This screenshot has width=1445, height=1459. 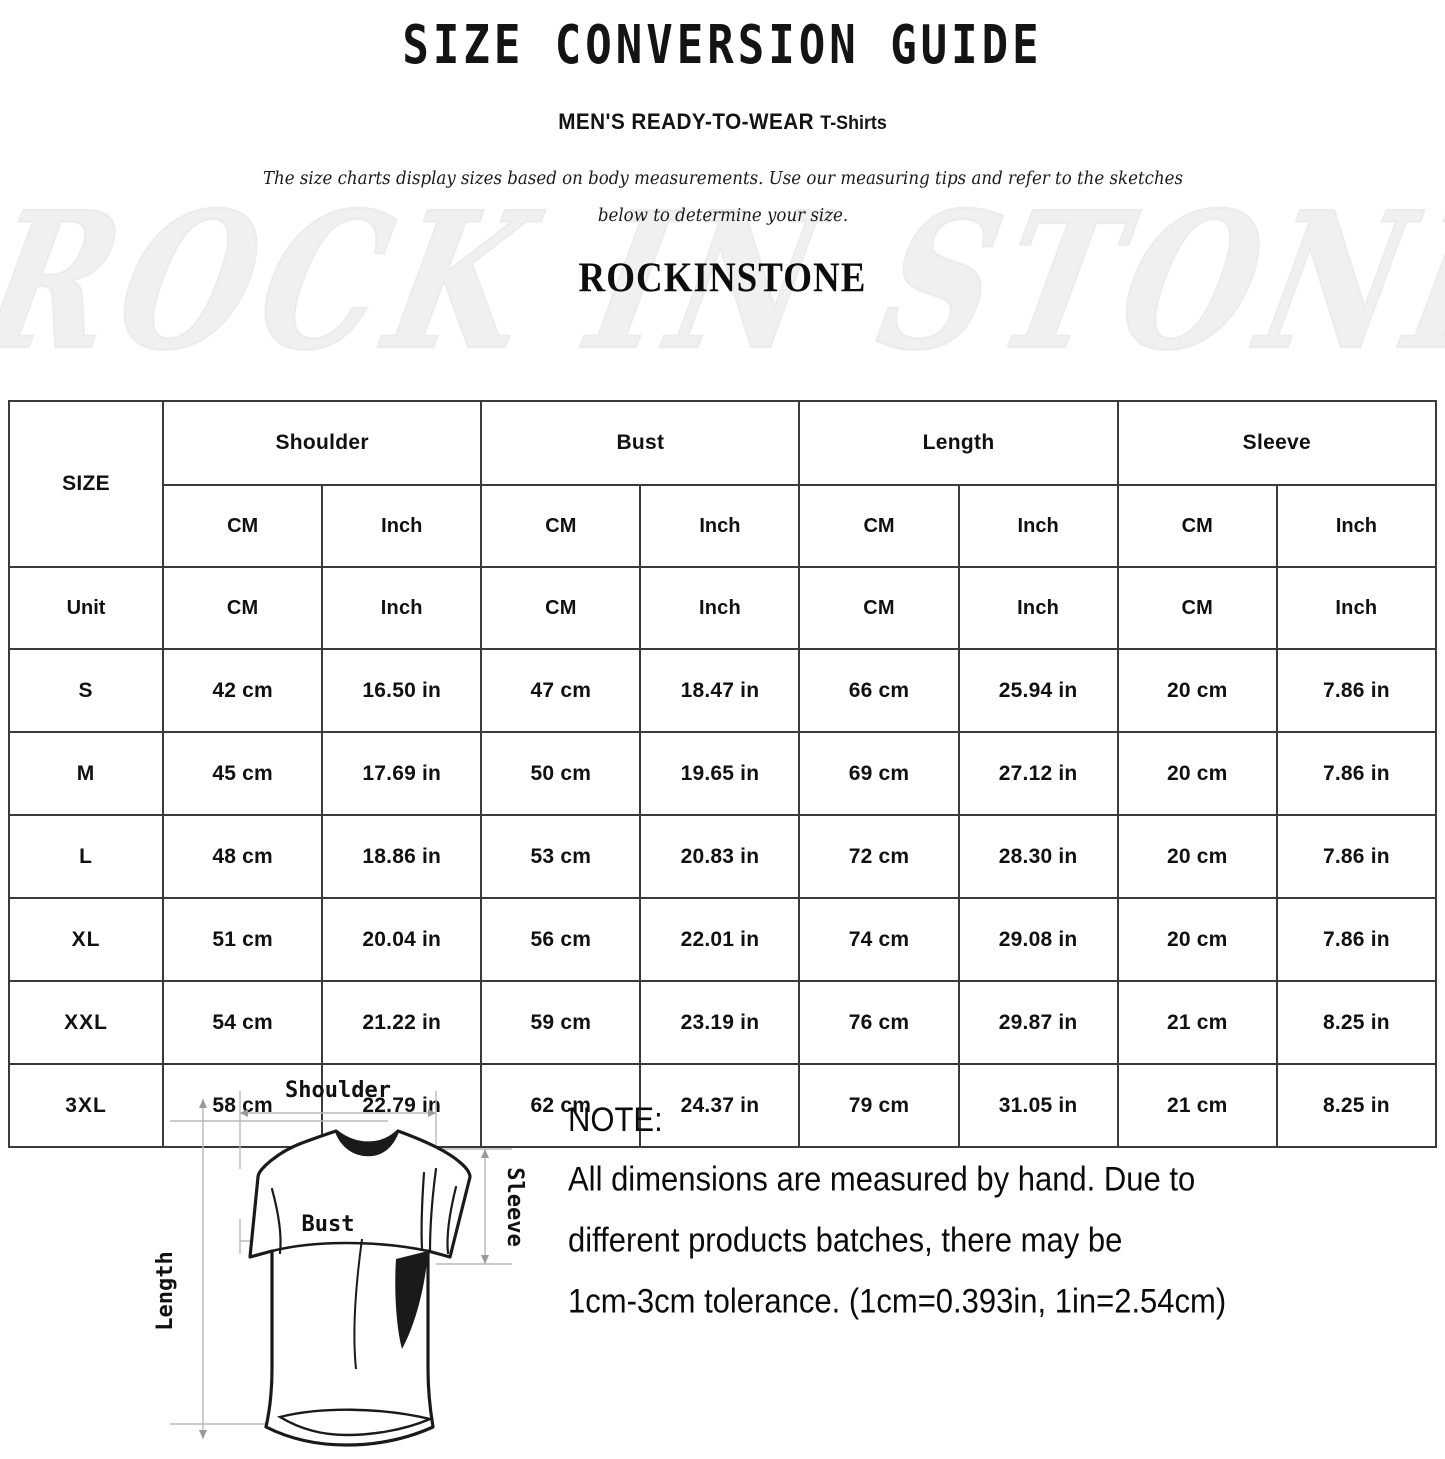 I want to click on cell: 51 cm, so click(x=243, y=939).